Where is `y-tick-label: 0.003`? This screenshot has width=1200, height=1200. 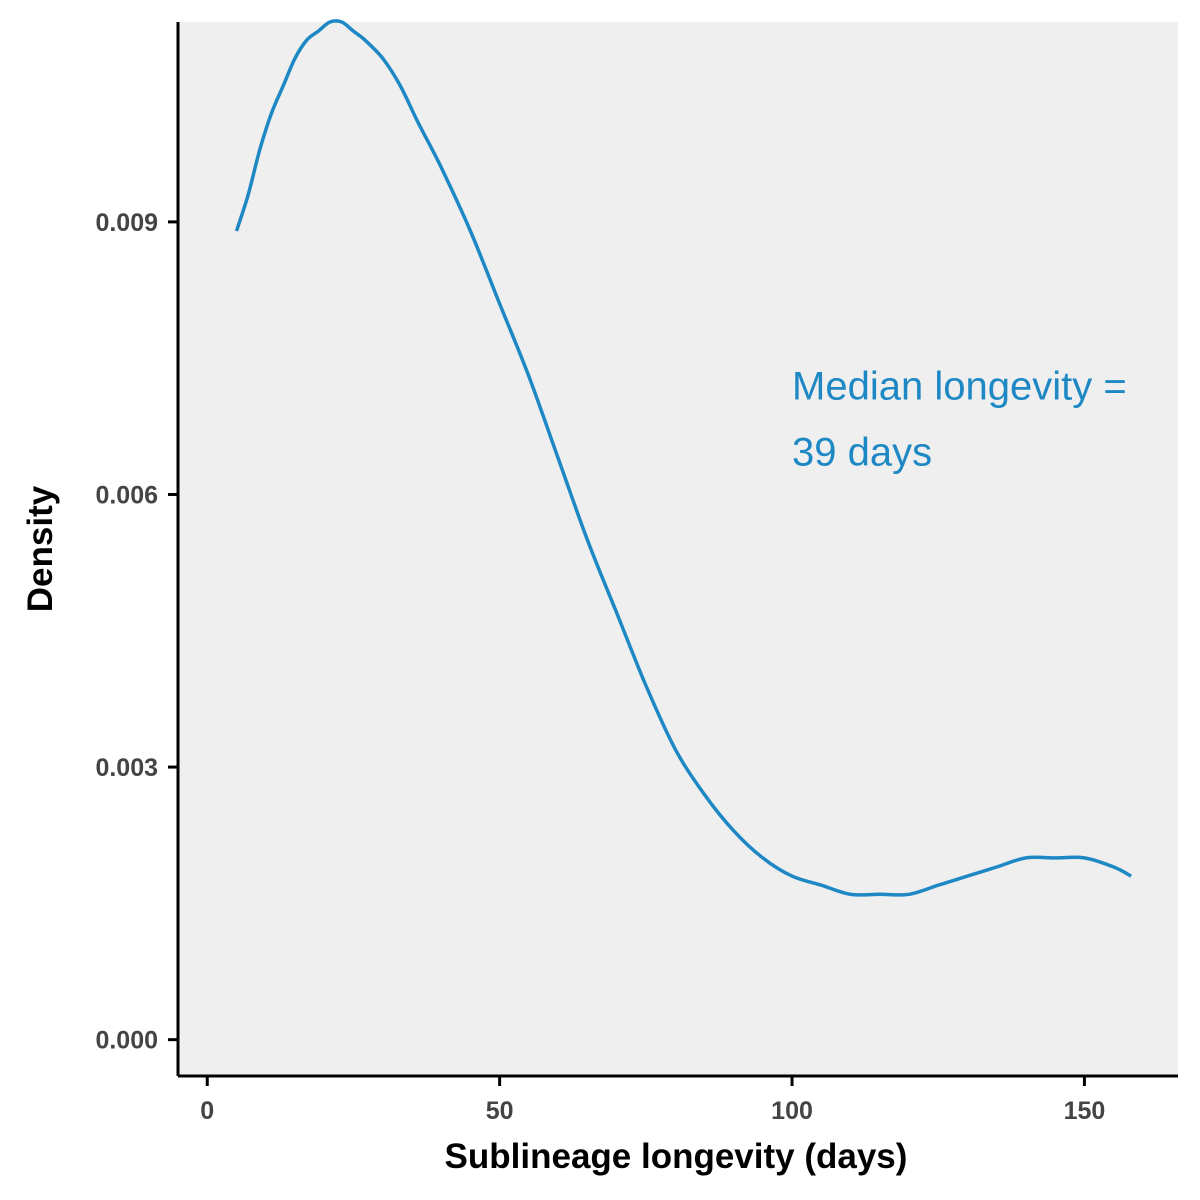 y-tick-label: 0.003 is located at coordinates (126, 768).